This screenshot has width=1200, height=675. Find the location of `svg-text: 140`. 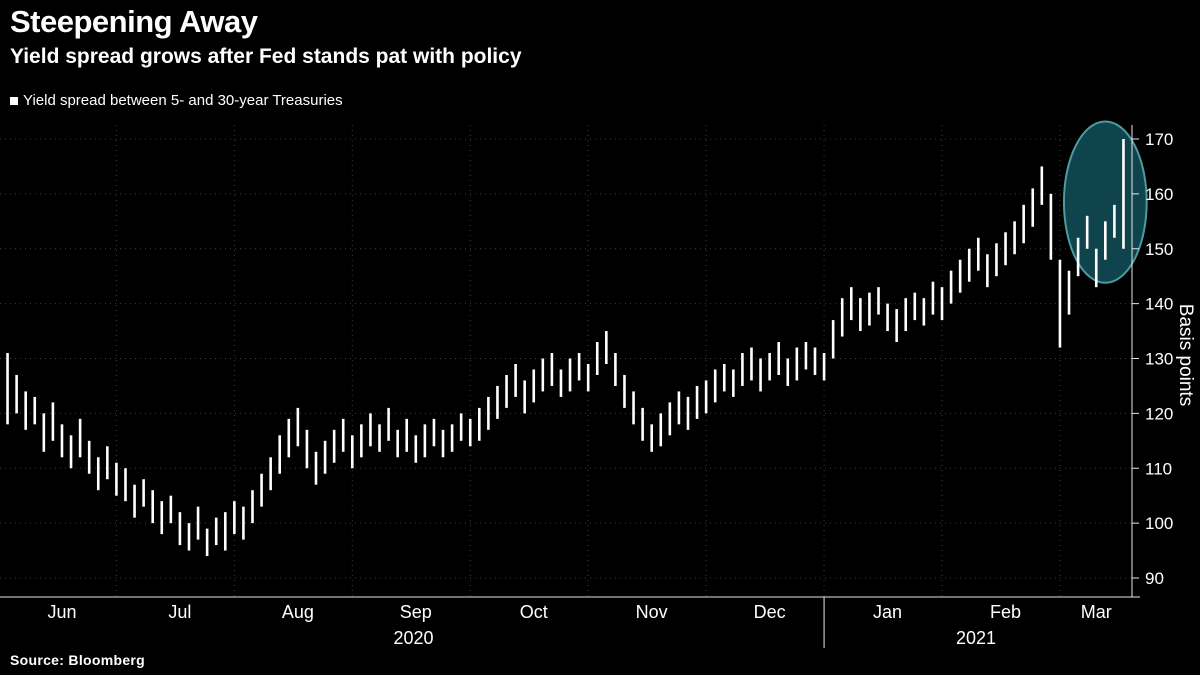

svg-text: 140 is located at coordinates (1159, 304).